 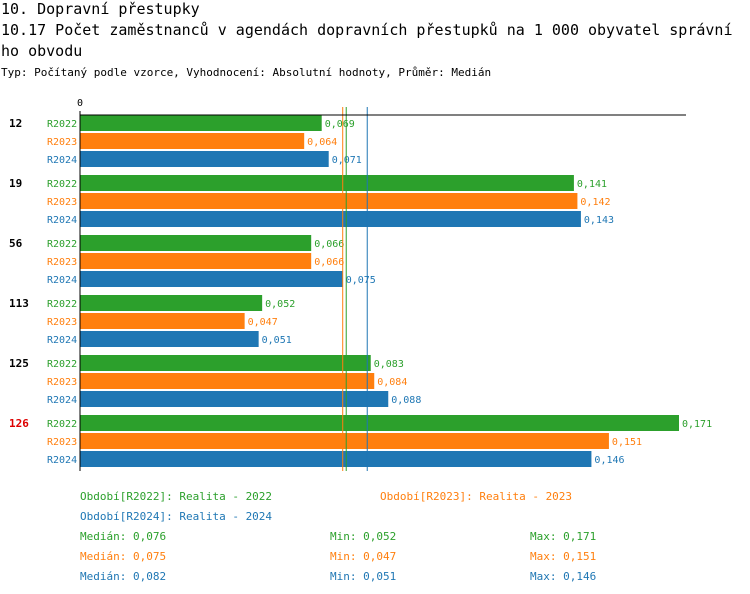 I want to click on value-label: 0,083, so click(x=389, y=364).